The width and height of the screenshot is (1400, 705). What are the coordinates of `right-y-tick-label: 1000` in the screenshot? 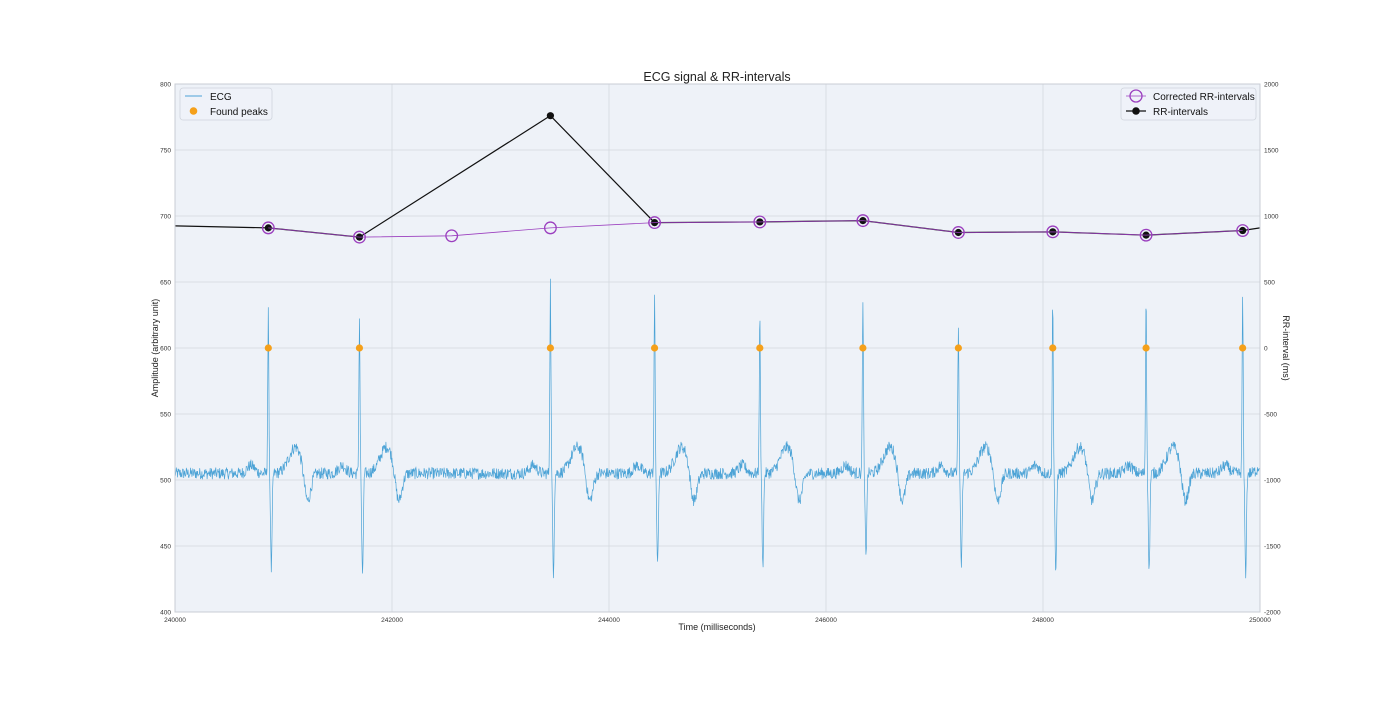 It's located at (1271, 216).